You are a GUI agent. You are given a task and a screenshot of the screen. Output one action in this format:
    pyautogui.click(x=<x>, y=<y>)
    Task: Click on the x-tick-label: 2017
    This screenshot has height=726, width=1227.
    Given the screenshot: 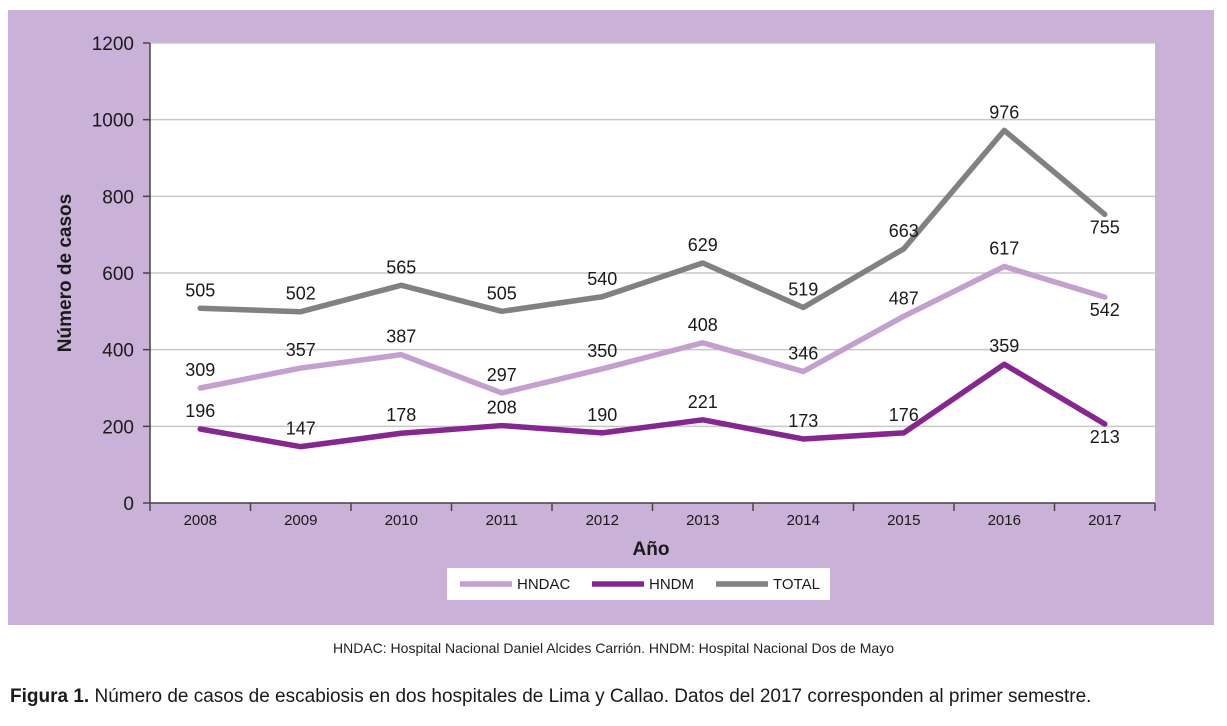 What is the action you would take?
    pyautogui.click(x=1104, y=520)
    